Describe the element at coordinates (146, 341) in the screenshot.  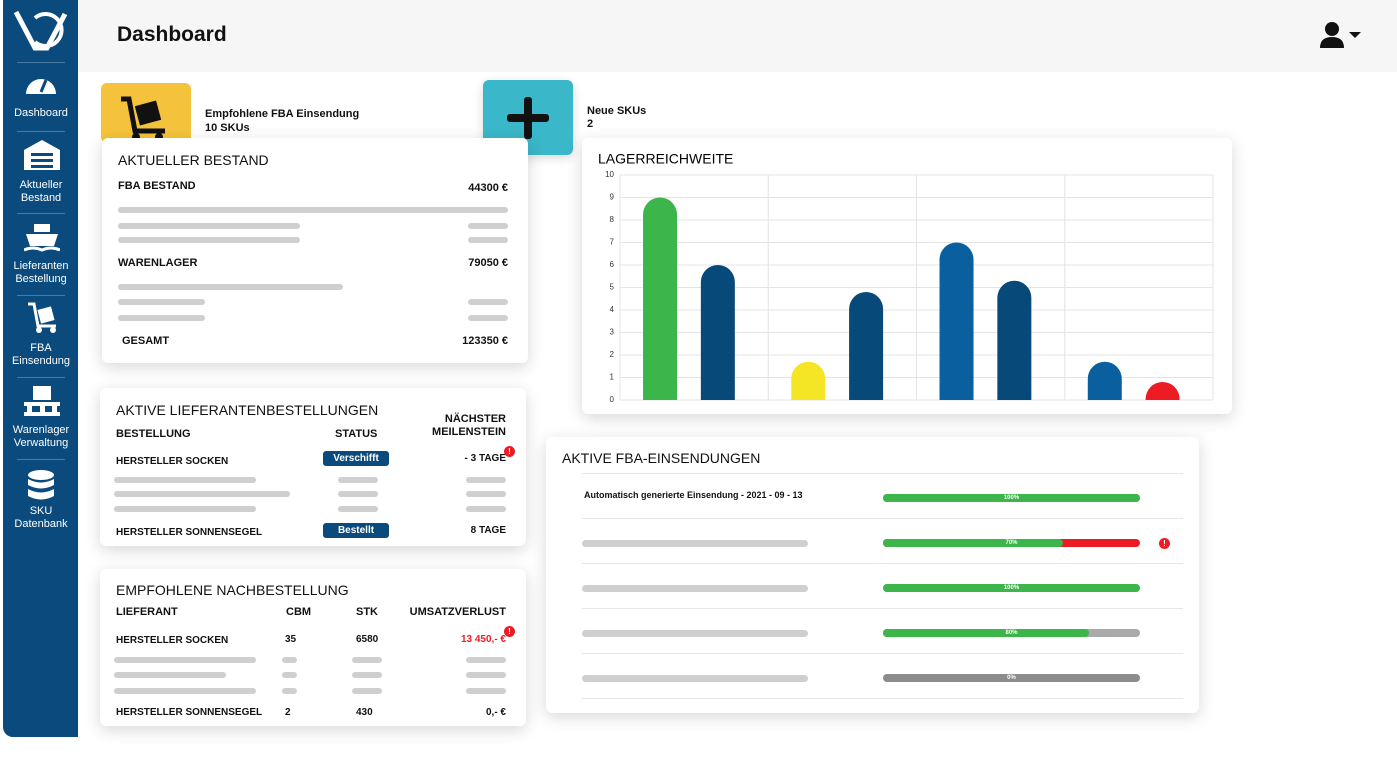
I see `row-label: GESAMT` at that location.